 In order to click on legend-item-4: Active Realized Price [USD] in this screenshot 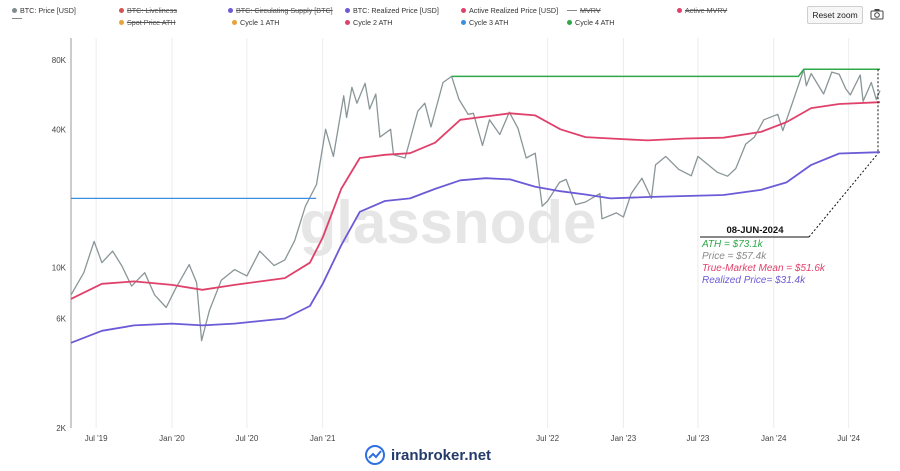, I will do `click(509, 10)`.